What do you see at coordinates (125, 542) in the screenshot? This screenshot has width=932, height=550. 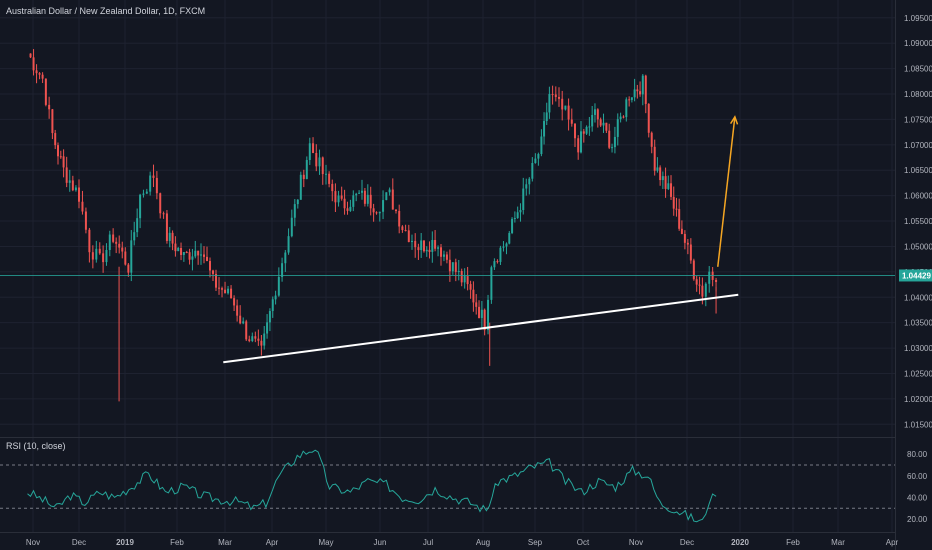 I see `x-axis-tick-label: 2019` at bounding box center [125, 542].